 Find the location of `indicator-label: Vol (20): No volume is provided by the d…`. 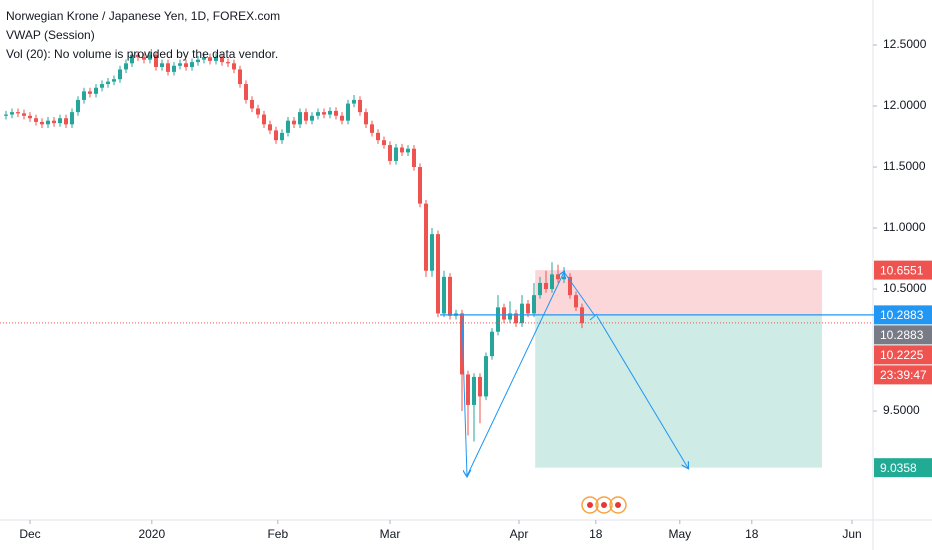

indicator-label: Vol (20): No volume is provided by the d… is located at coordinates (142, 54).